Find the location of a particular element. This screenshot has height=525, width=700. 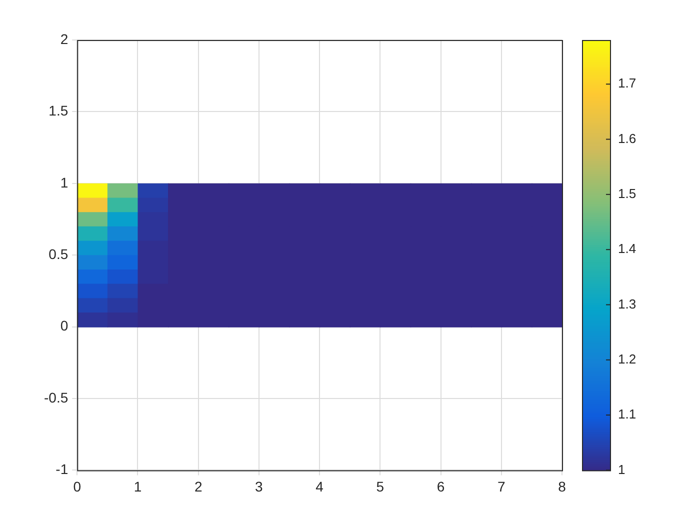

color-bar-label: 1.5 is located at coordinates (627, 194).